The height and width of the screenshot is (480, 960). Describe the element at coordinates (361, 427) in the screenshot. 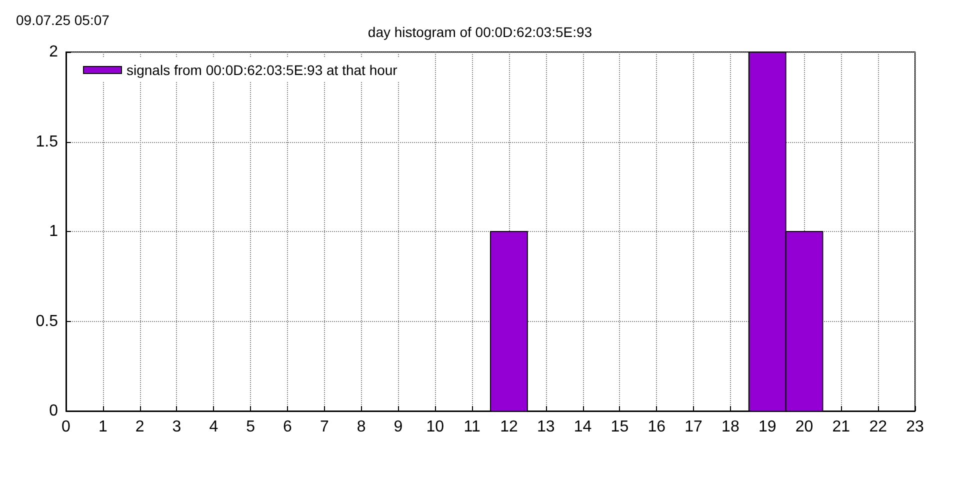

I see `x-tick-label: 8` at that location.